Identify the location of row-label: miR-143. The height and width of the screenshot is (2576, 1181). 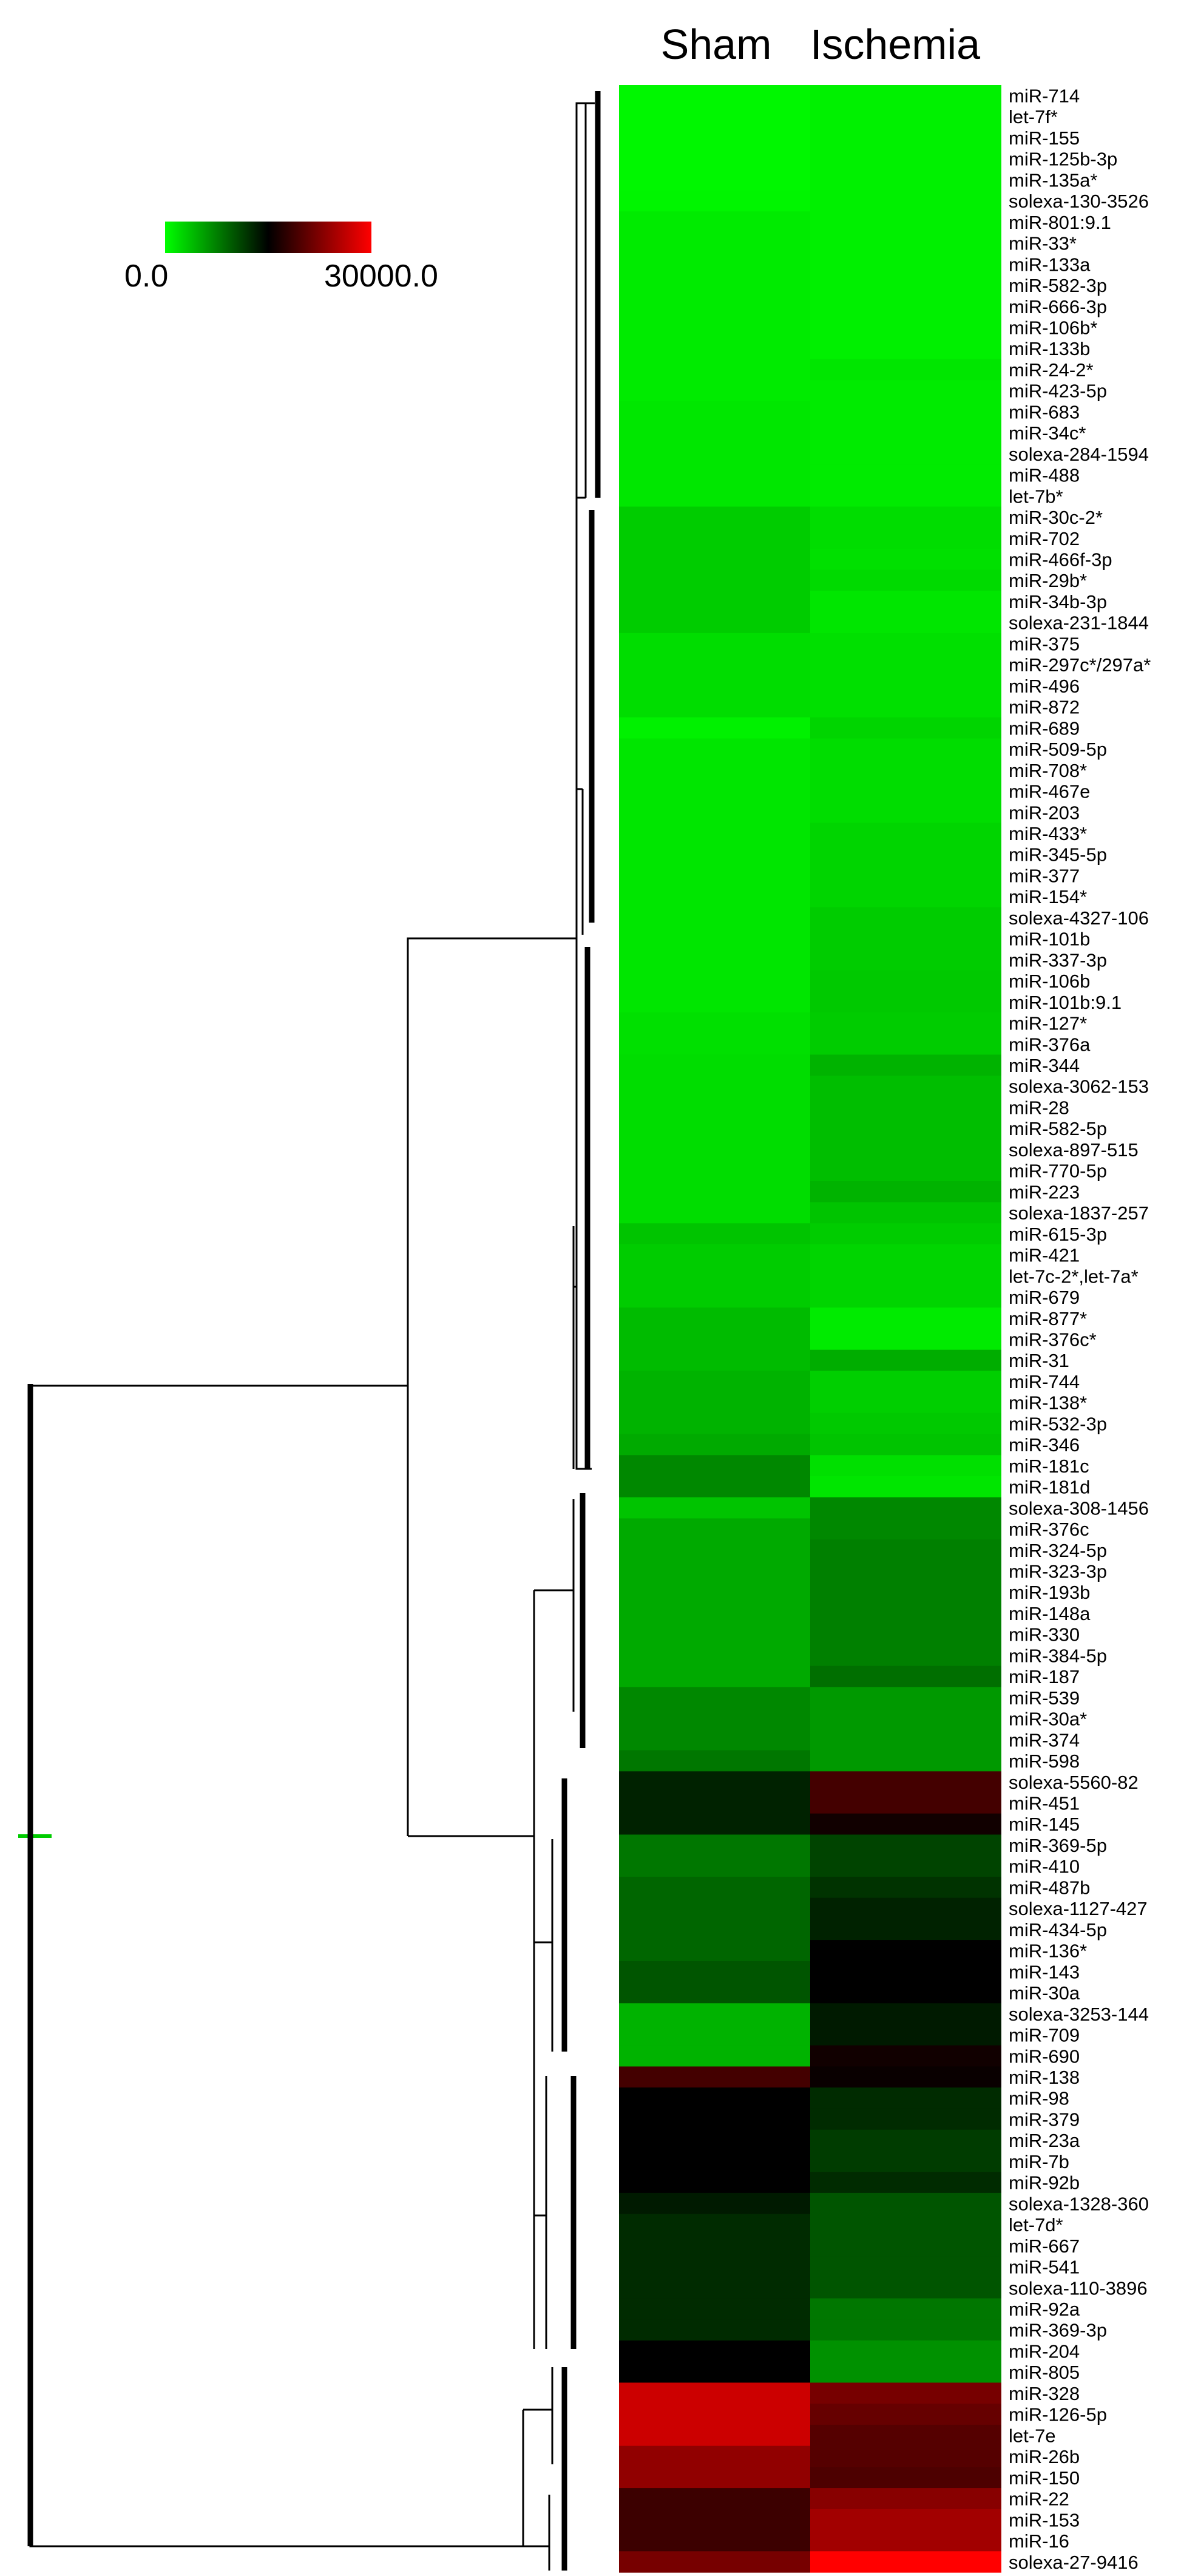
(1044, 1971).